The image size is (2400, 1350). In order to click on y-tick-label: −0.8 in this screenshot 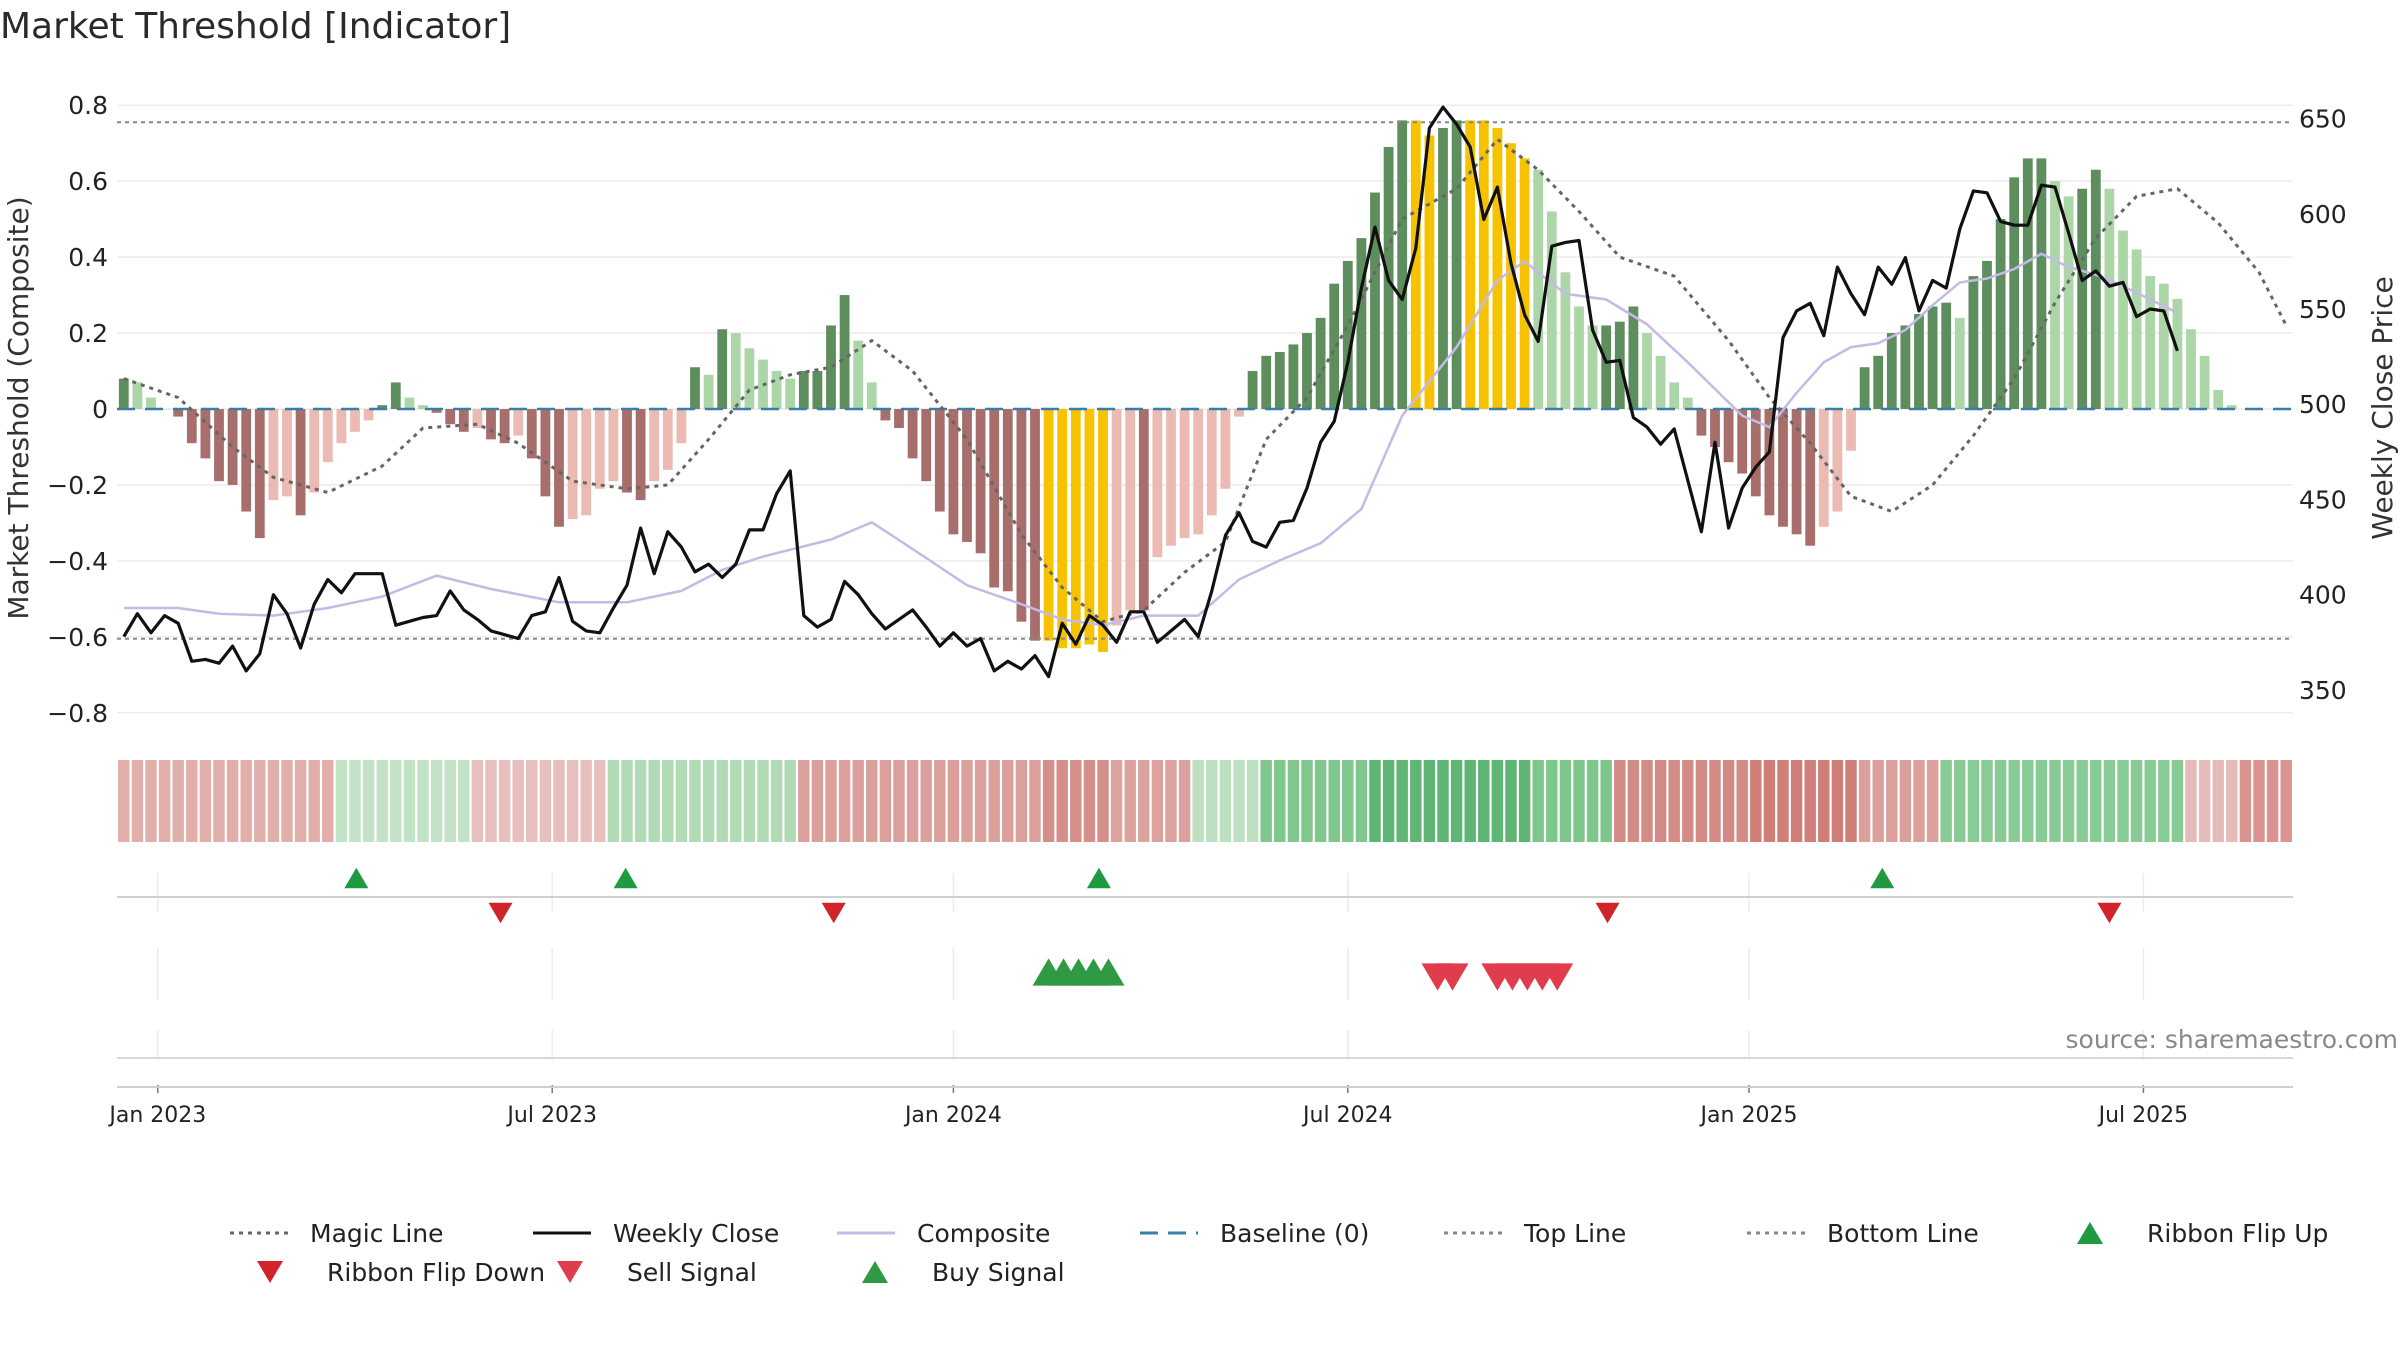, I will do `click(77, 713)`.